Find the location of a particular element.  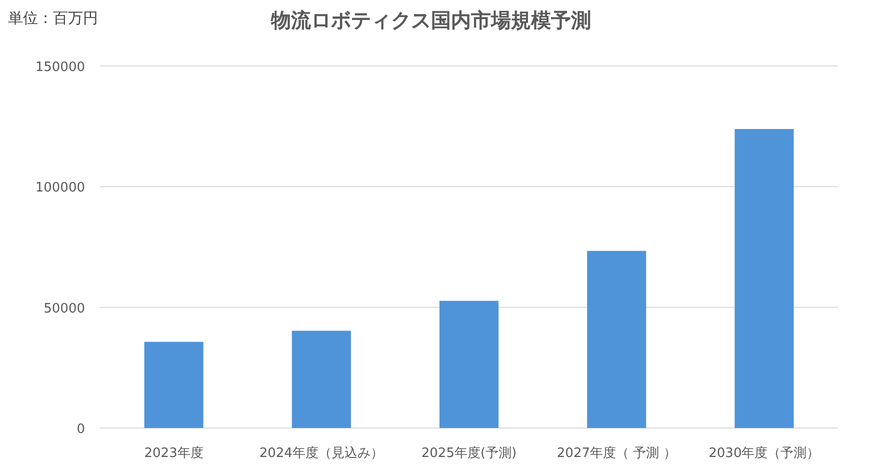

y-tick-label: 100000 is located at coordinates (60, 188).